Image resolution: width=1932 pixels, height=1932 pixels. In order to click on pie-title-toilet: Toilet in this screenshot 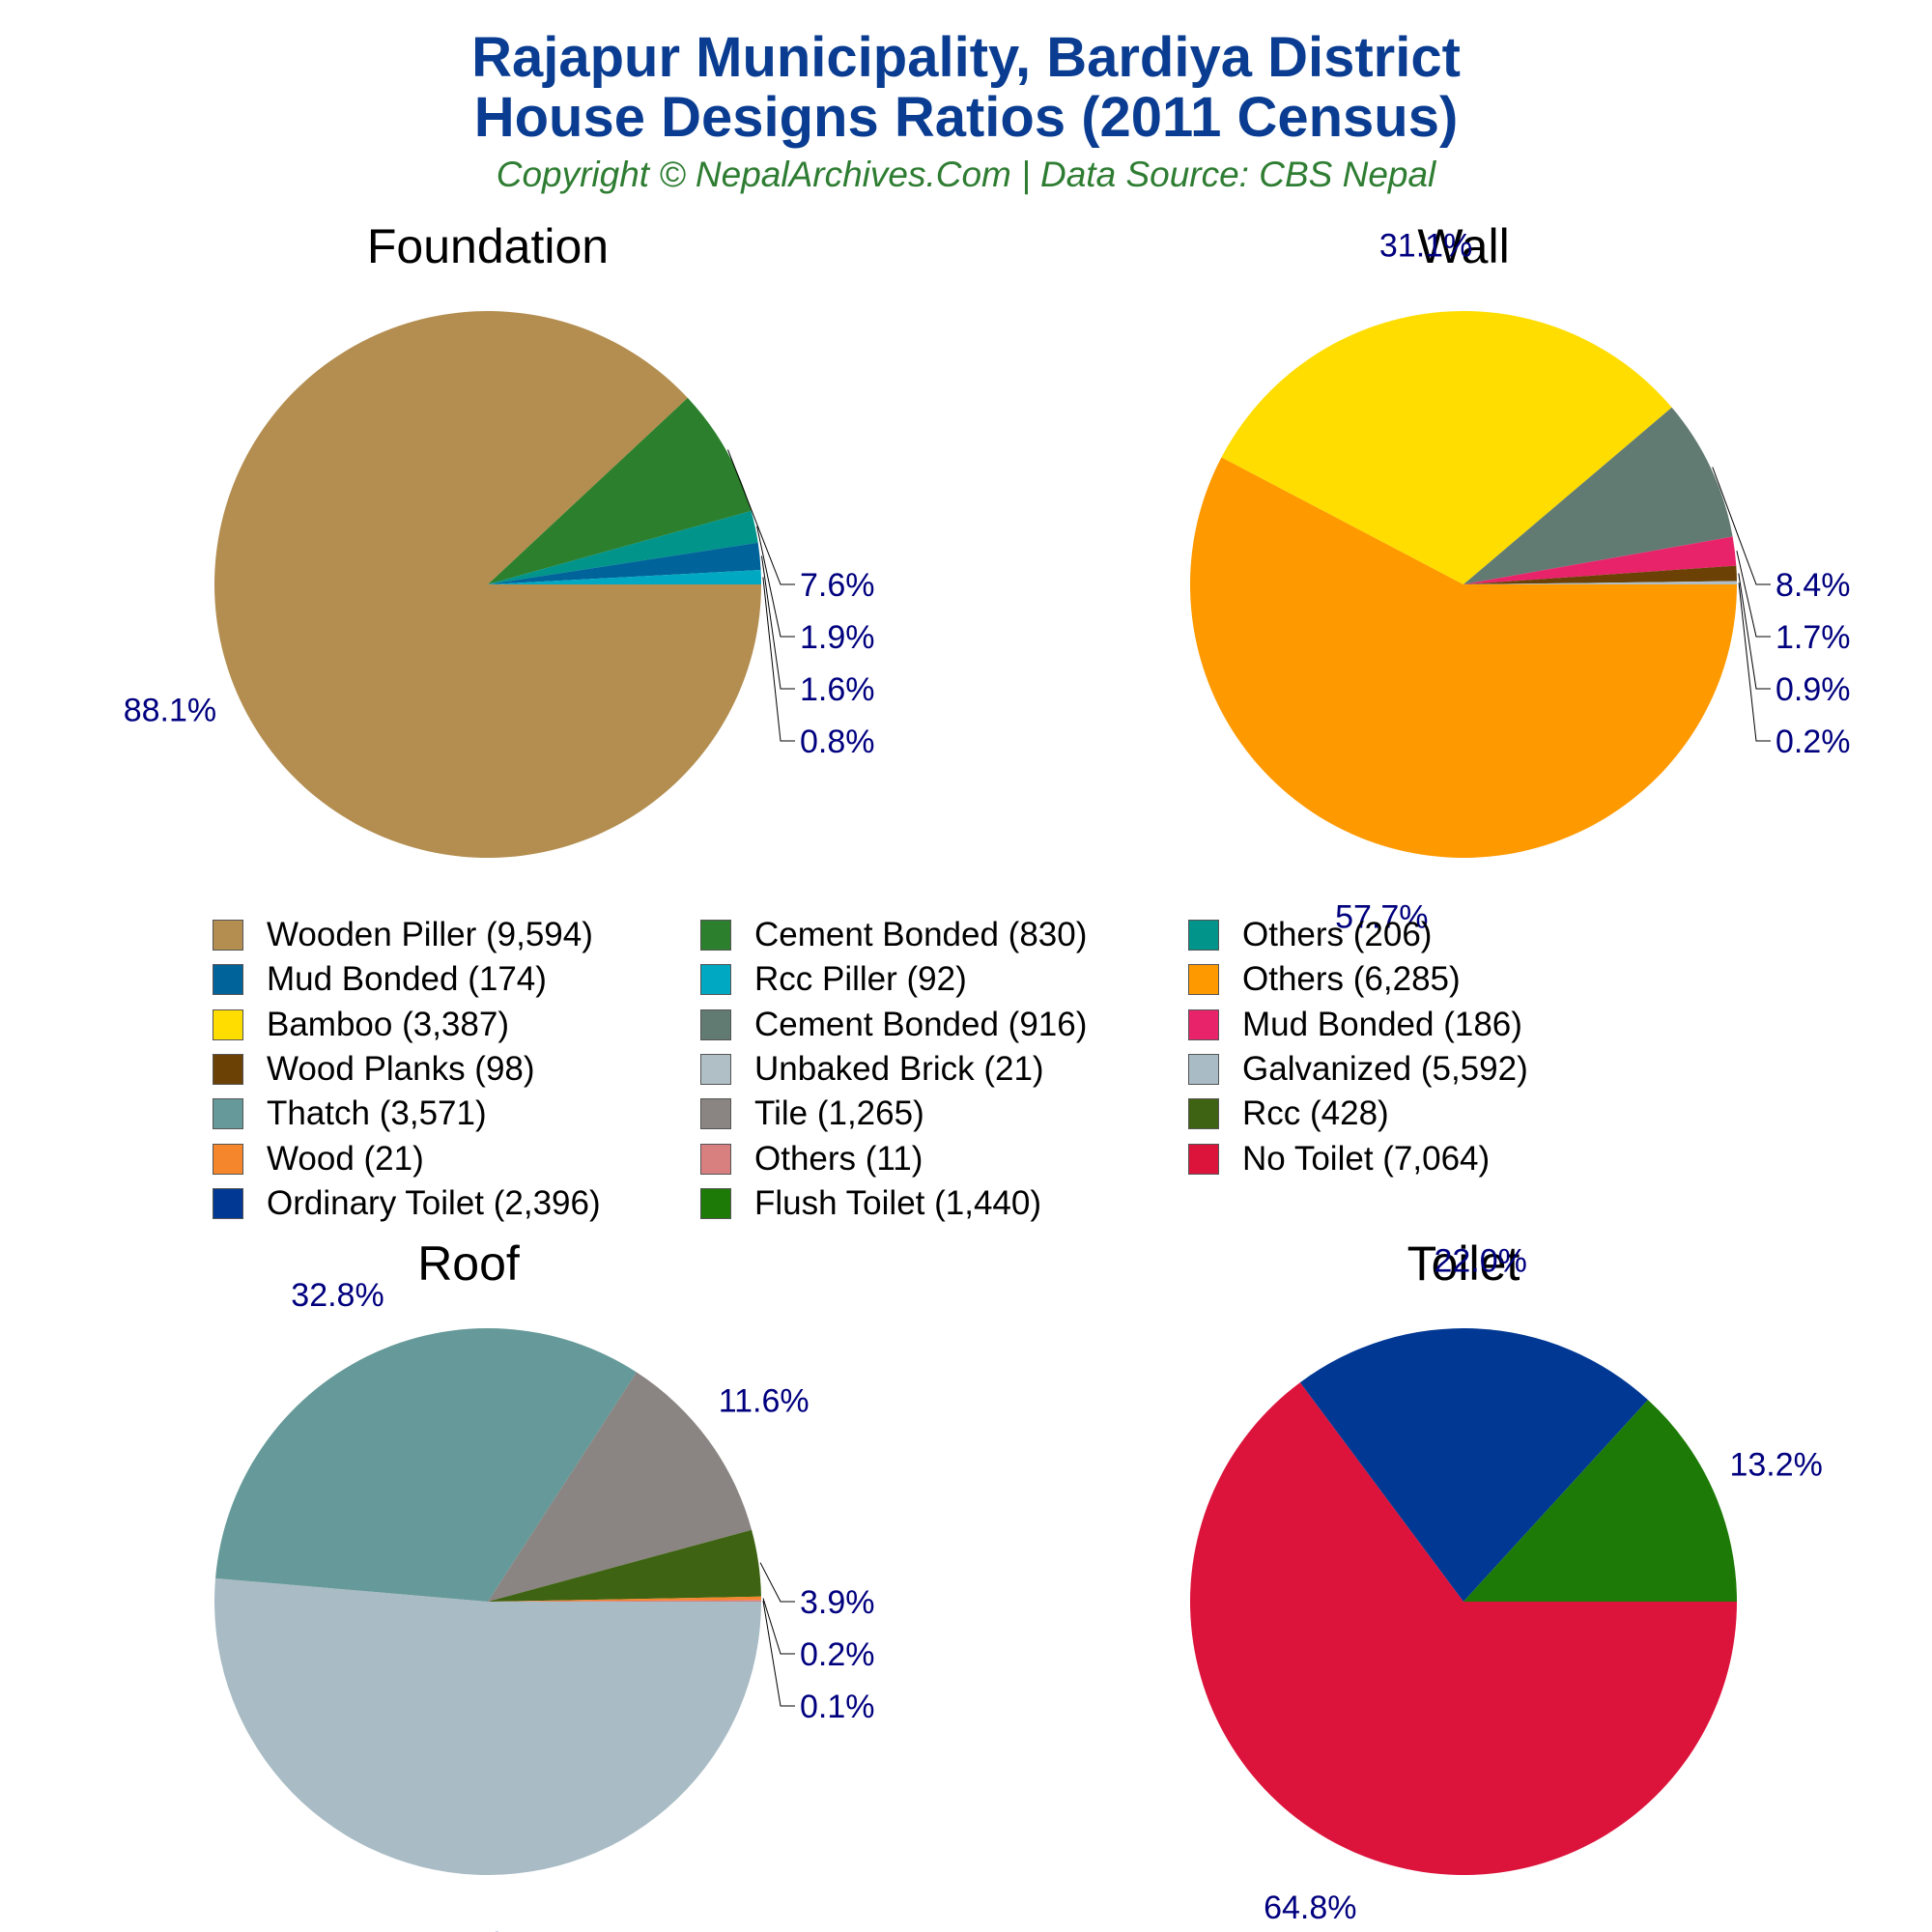, I will do `click(1463, 1263)`.